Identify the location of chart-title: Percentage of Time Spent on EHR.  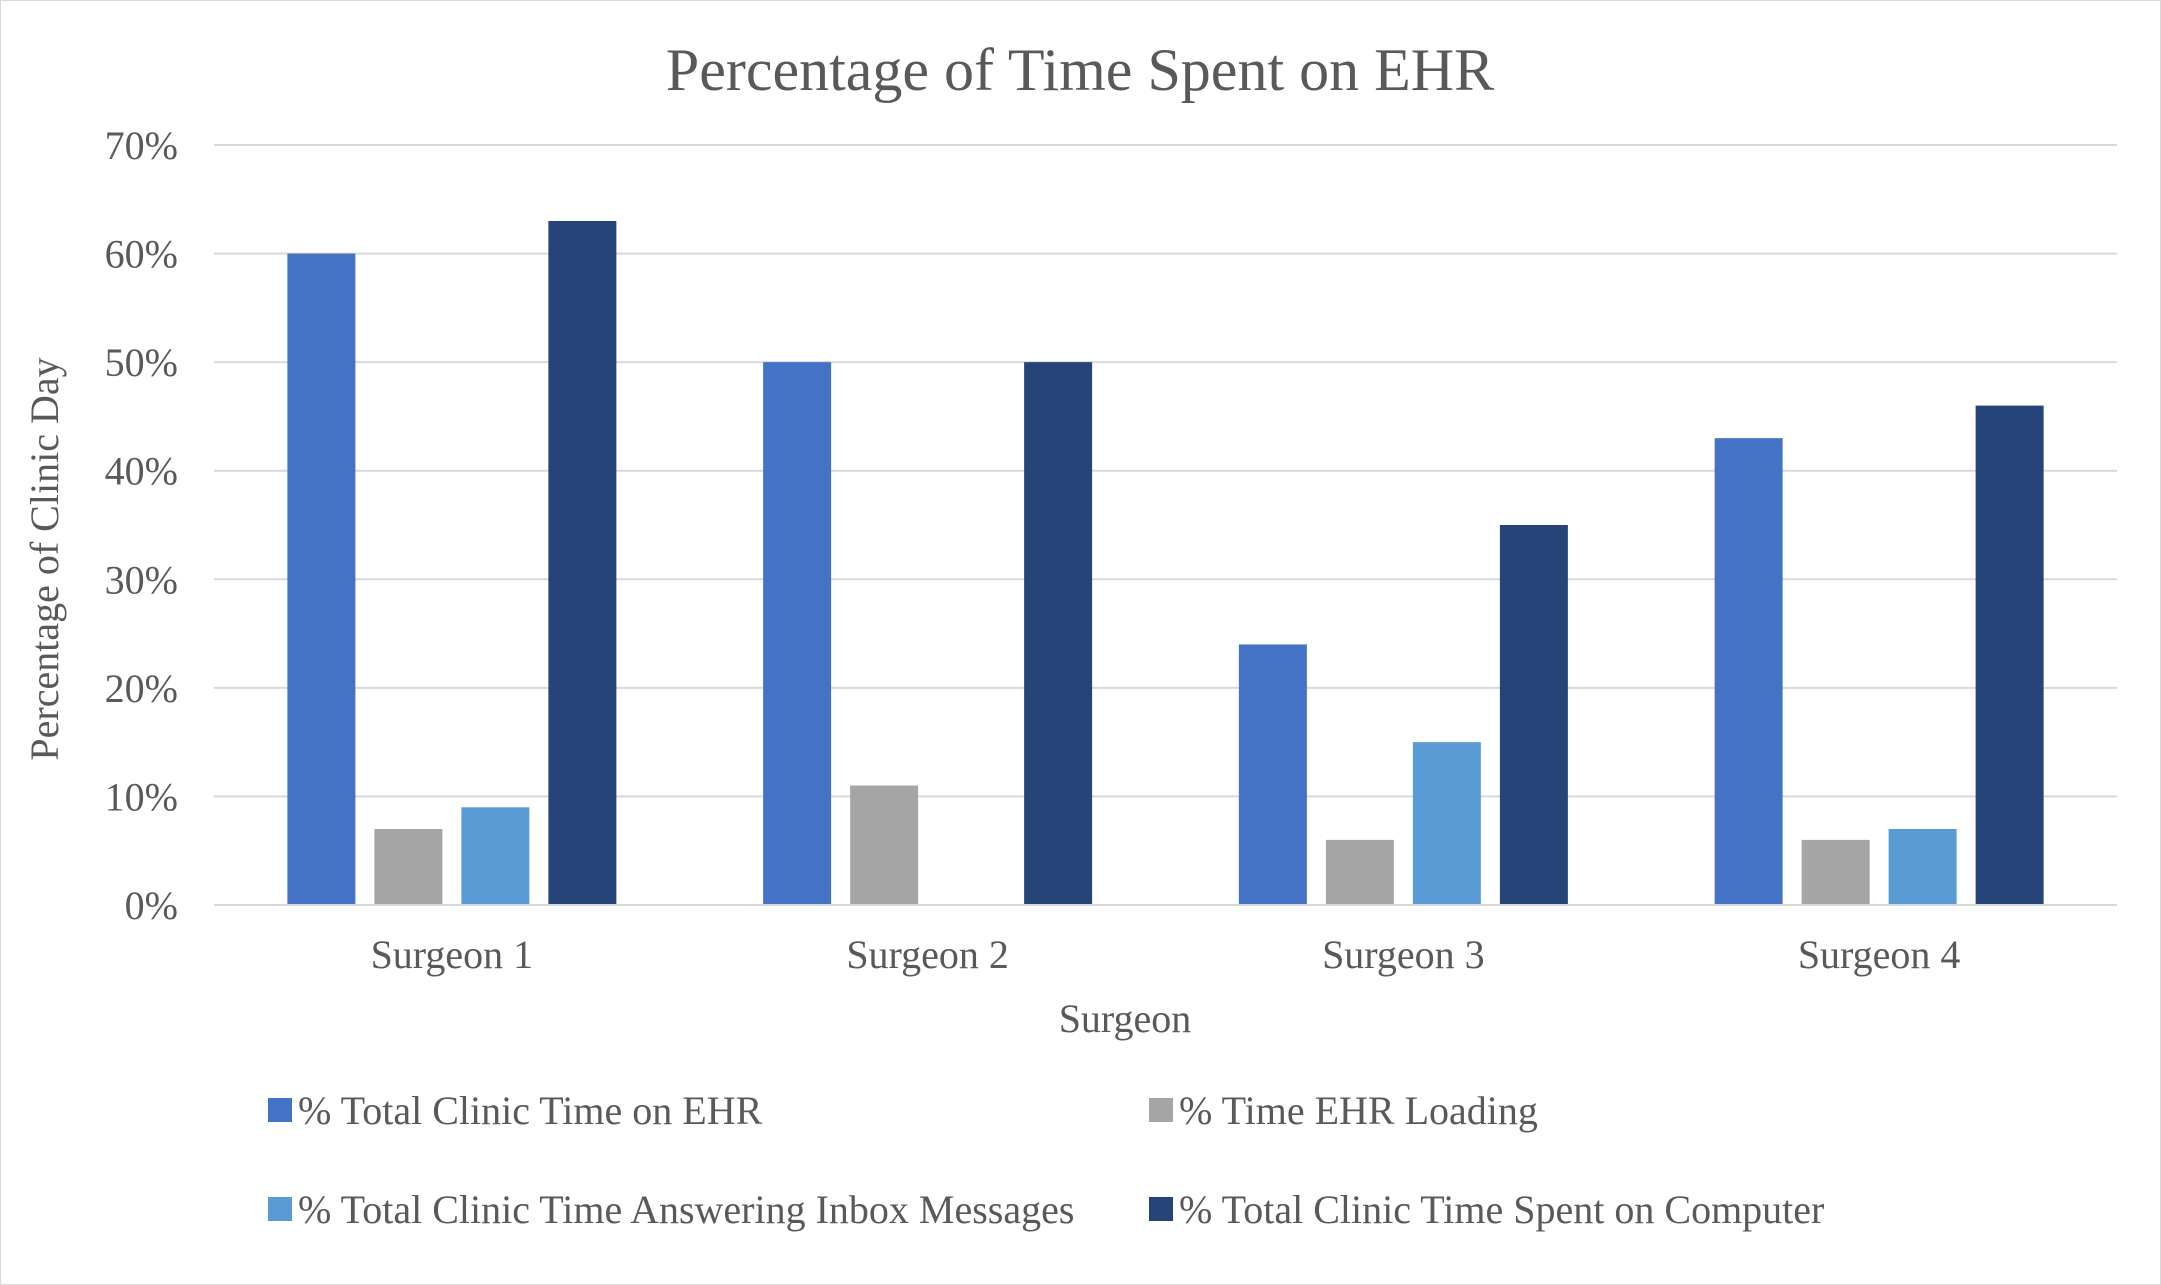
(1080, 70).